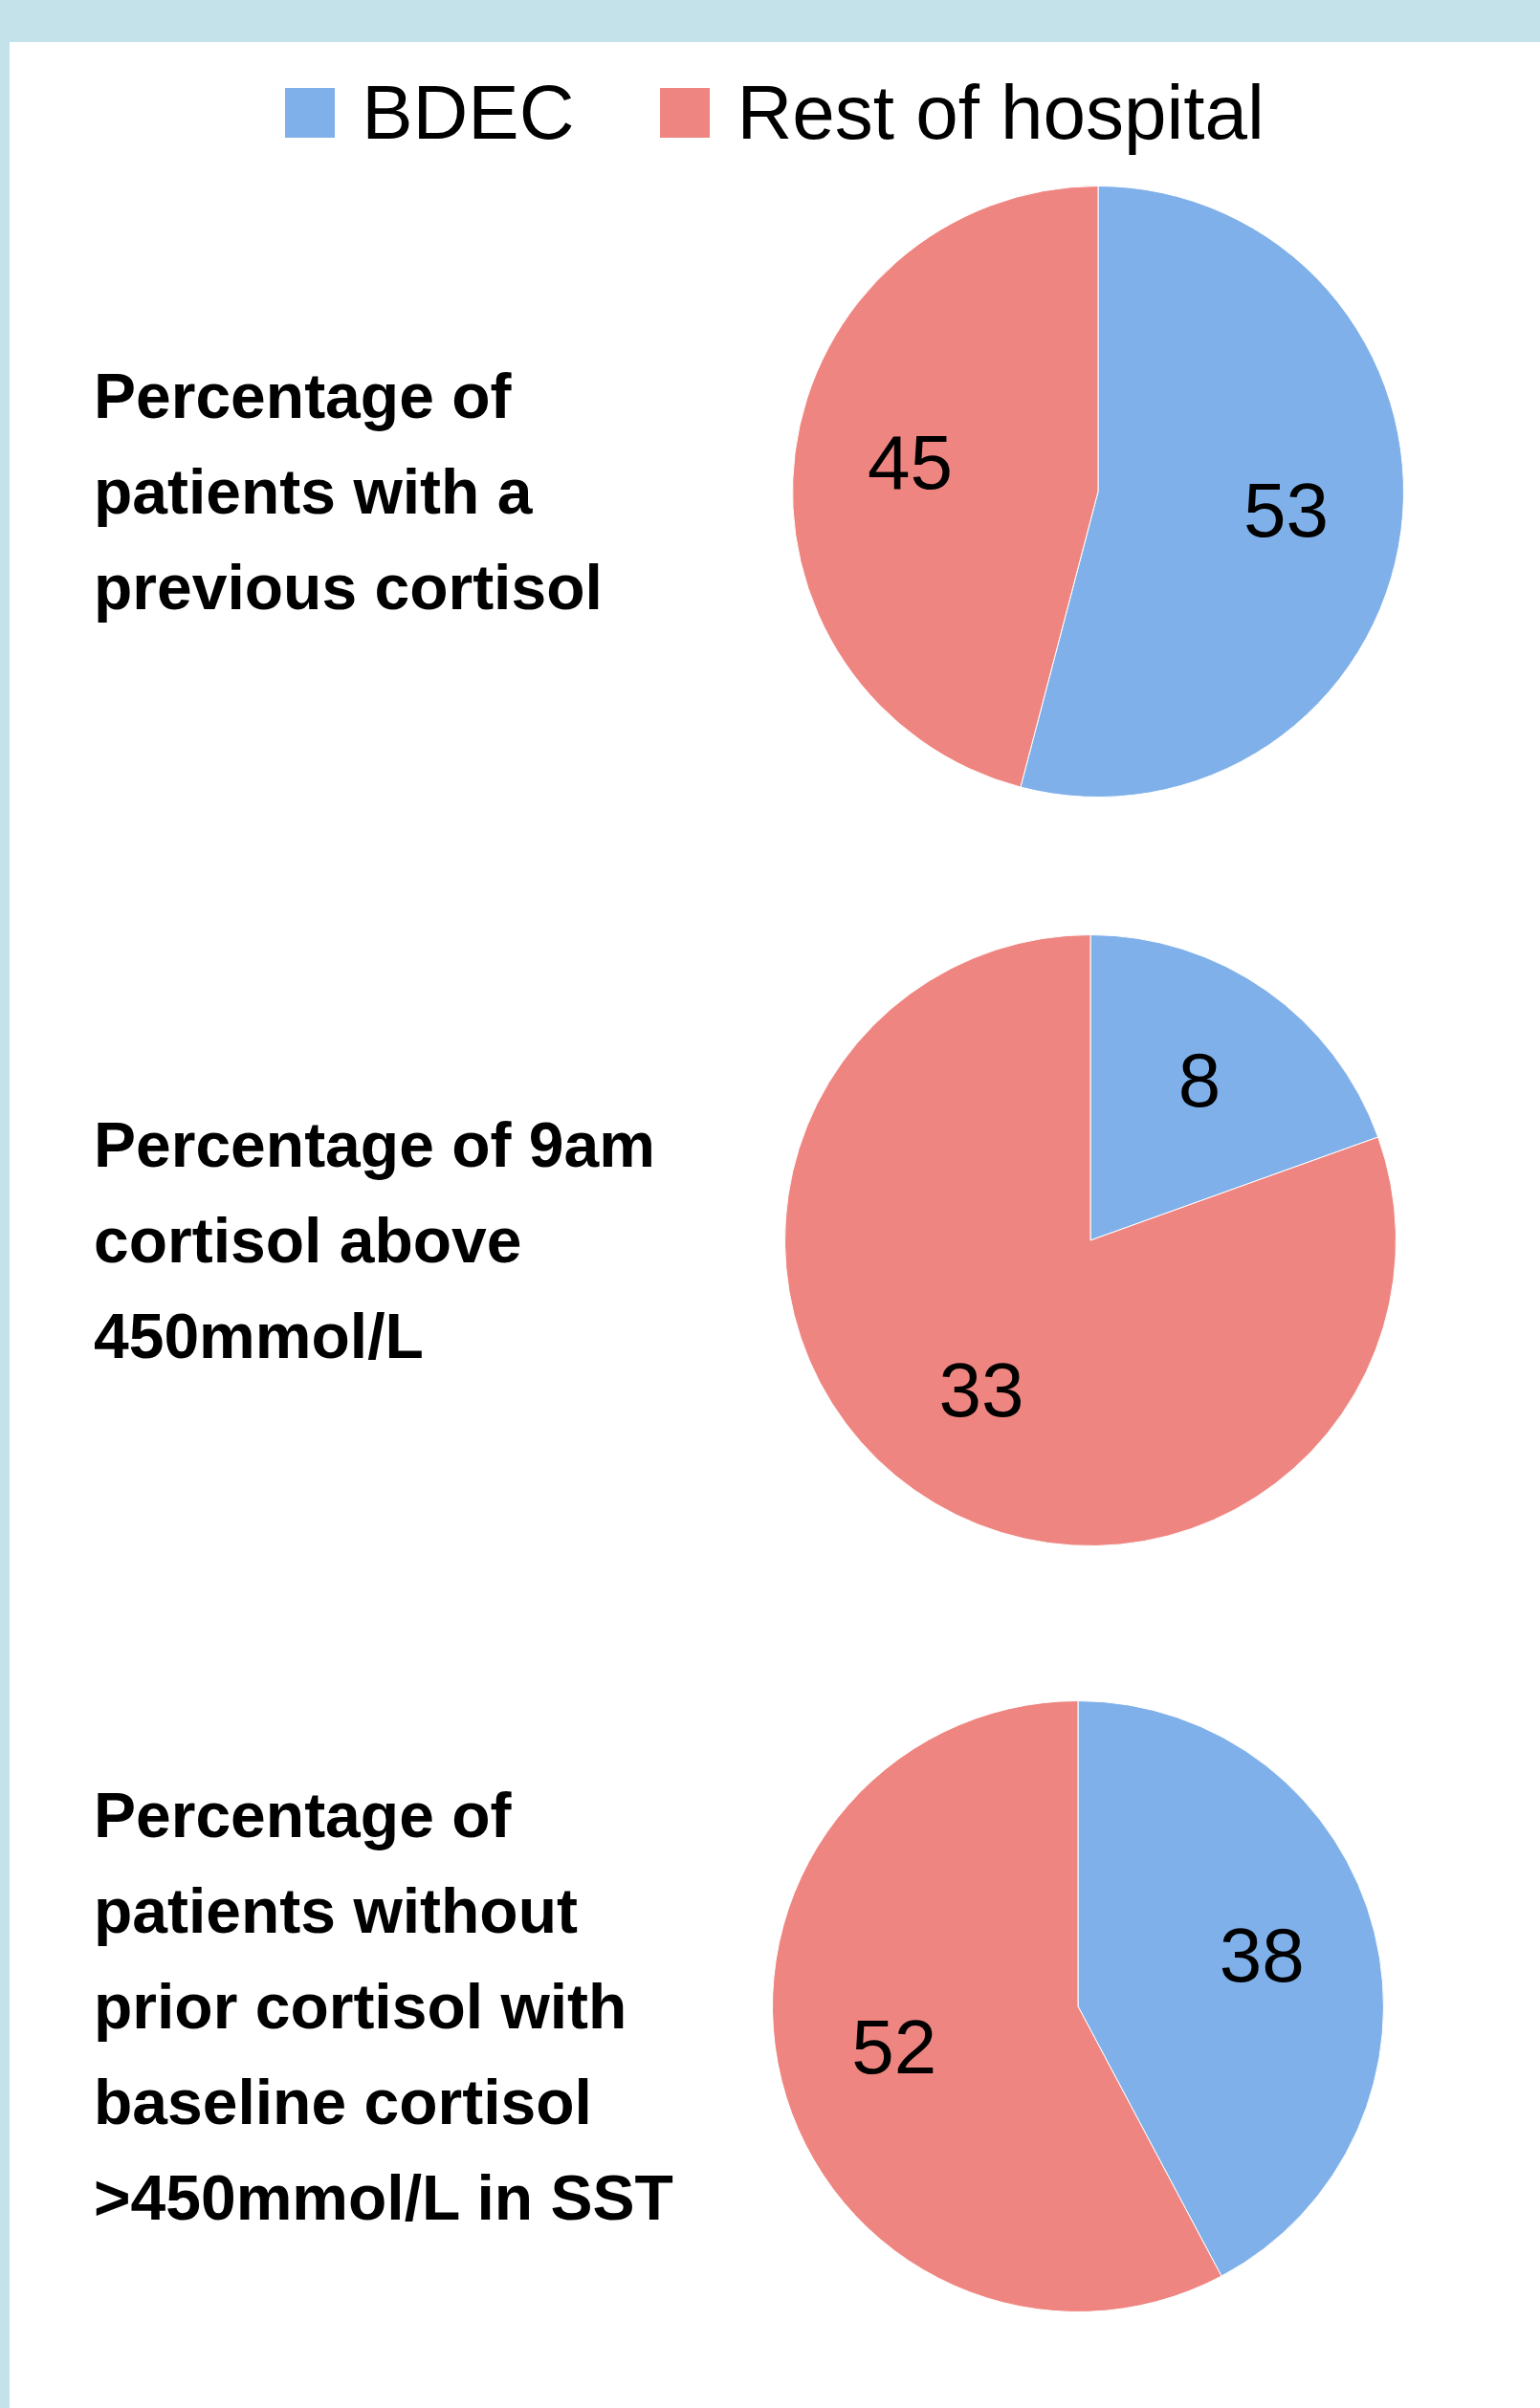 The image size is (1540, 2408). What do you see at coordinates (911, 462) in the screenshot?
I see `data-label: 45` at bounding box center [911, 462].